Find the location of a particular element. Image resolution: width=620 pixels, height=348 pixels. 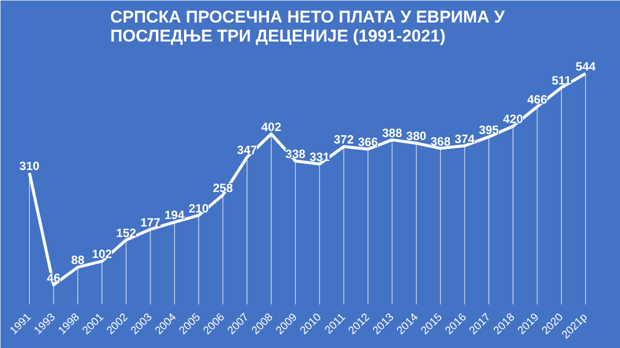

data-label: 402 is located at coordinates (271, 127).